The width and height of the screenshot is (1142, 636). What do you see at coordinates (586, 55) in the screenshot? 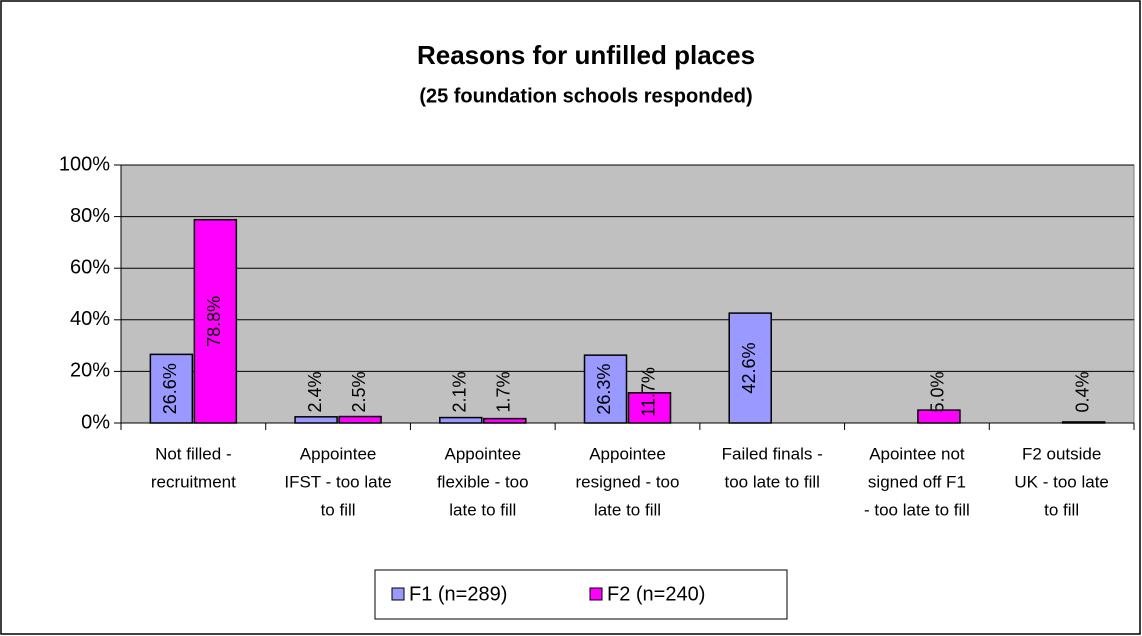
I see `chart-title: Reasons for unfilled places` at bounding box center [586, 55].